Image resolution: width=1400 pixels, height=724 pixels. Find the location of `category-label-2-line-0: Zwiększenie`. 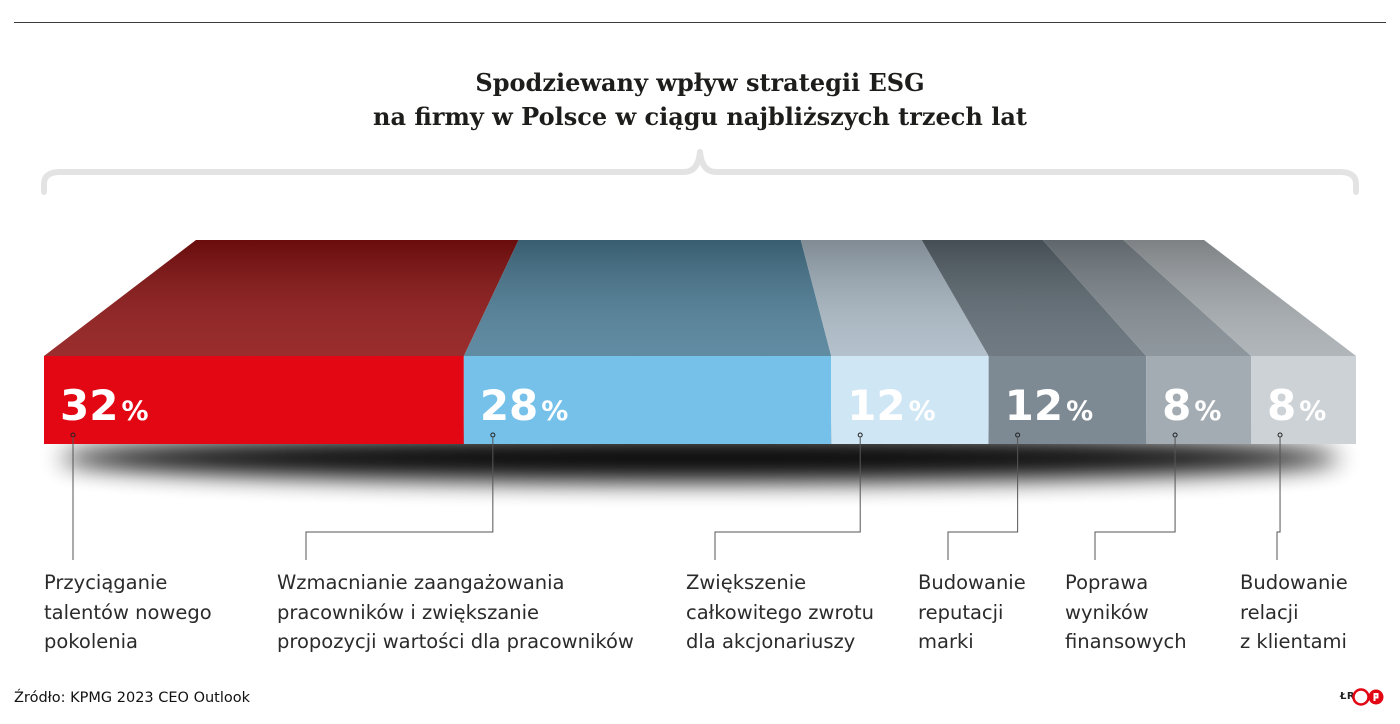

category-label-2-line-0: Zwiększenie is located at coordinates (746, 582).